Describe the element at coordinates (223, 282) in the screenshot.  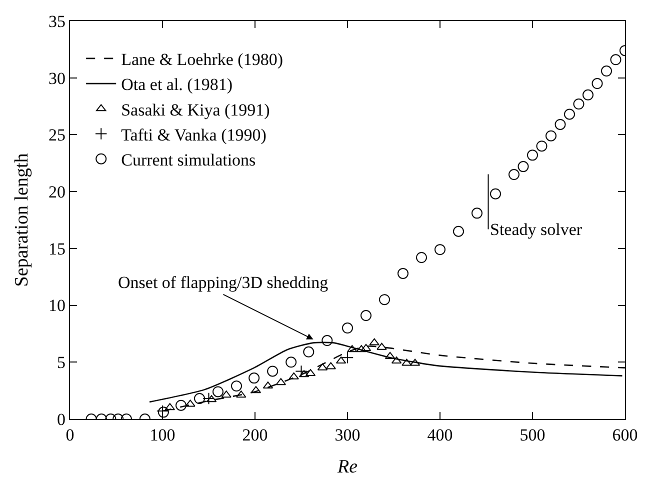
I see `annotation: Onset of flapping/3D shedding` at that location.